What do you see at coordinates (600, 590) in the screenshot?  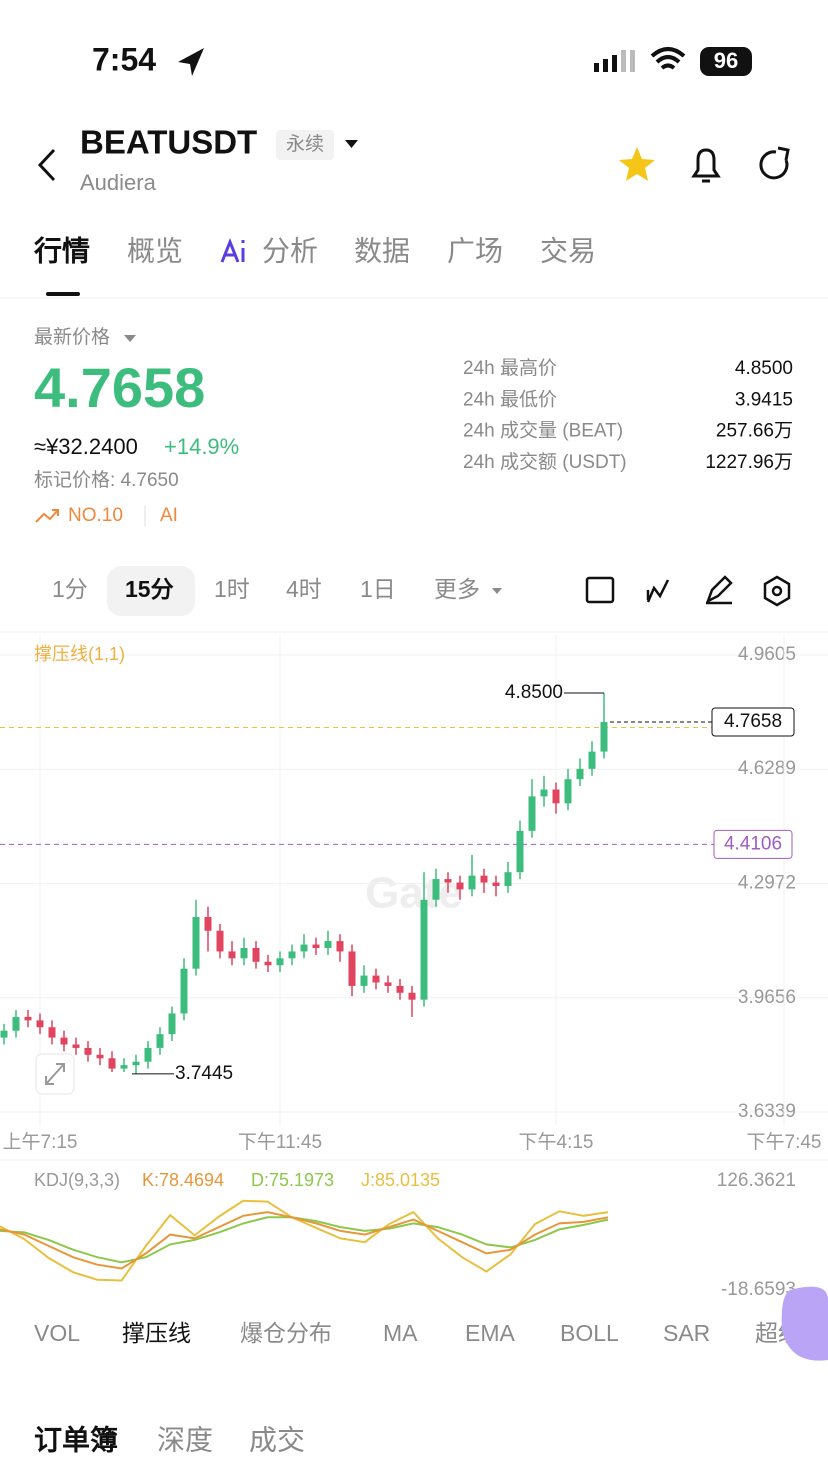 I see `fullscreen-icon` at bounding box center [600, 590].